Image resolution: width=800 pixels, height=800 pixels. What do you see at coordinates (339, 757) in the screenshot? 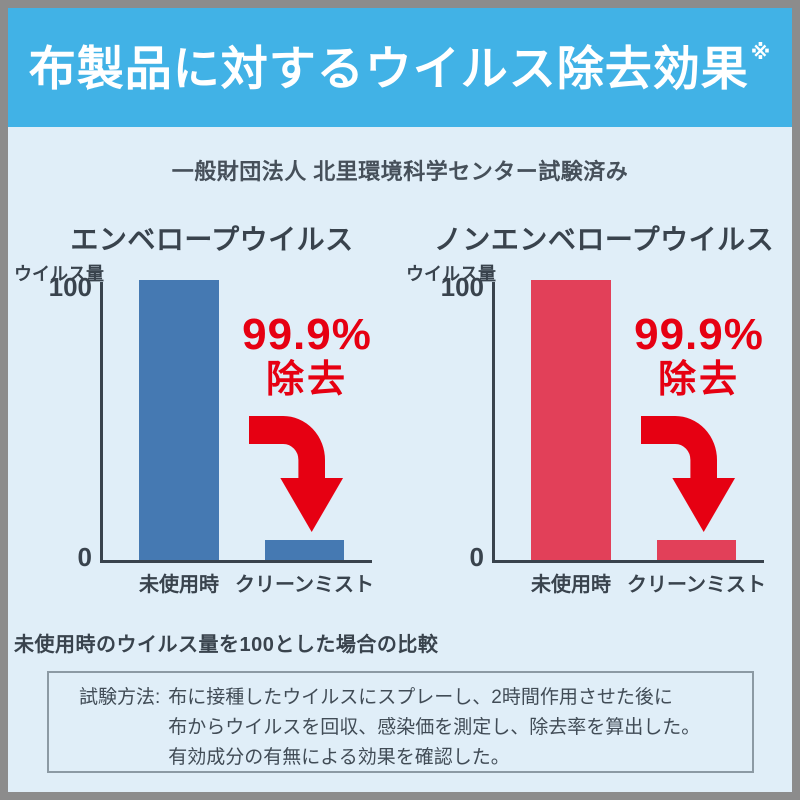
I see `test-method-line: 有効成分の有無による効果を確認した。` at bounding box center [339, 757].